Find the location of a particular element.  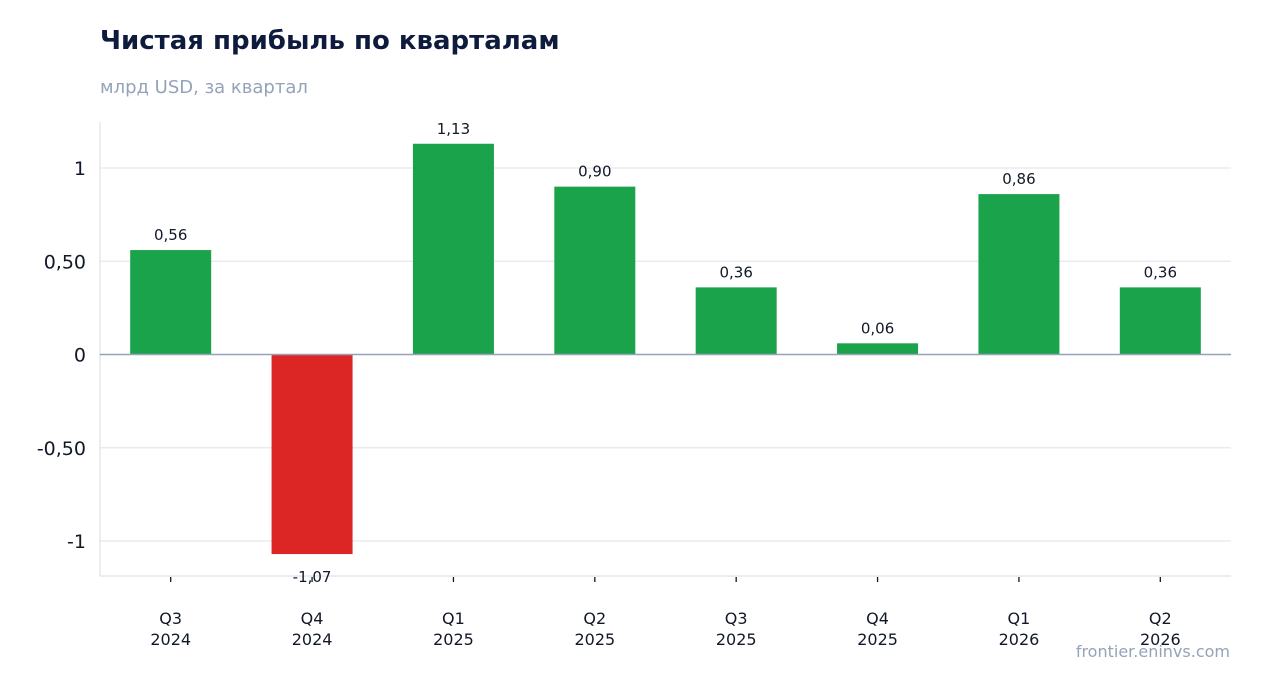

data-label: 0,06 is located at coordinates (877, 328).